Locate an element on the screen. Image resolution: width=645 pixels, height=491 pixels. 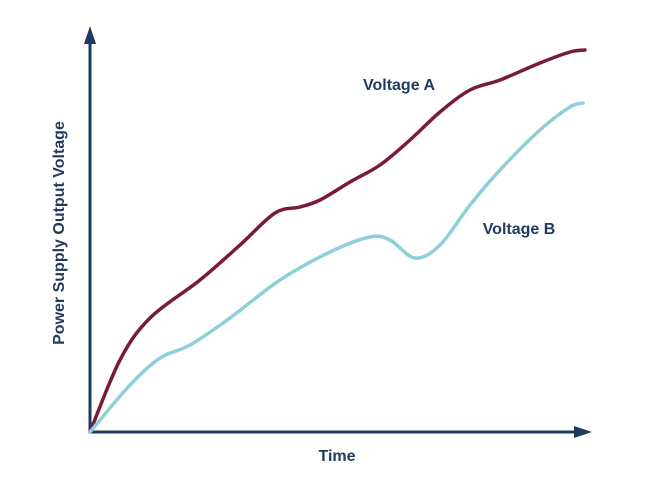
x-axis-arrow is located at coordinates (583, 432).